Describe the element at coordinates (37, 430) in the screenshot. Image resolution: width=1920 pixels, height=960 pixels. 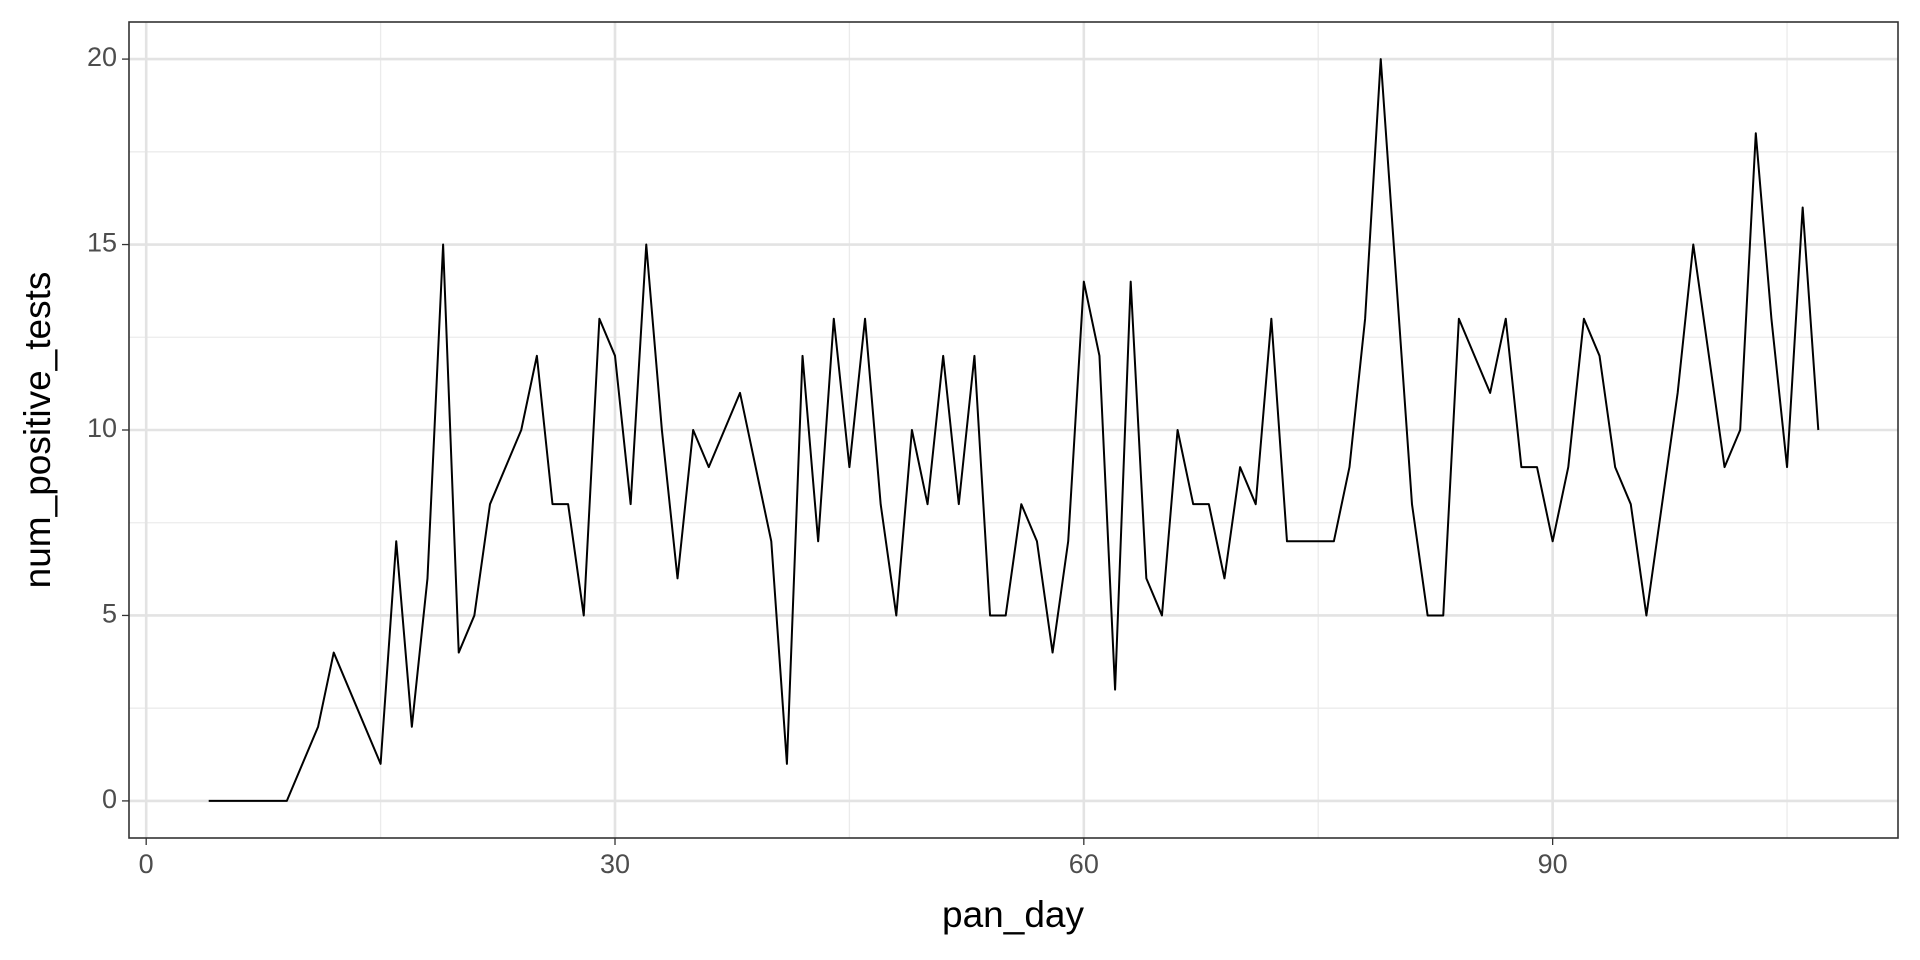
I see `y-axis-title: num_positive_tests` at that location.